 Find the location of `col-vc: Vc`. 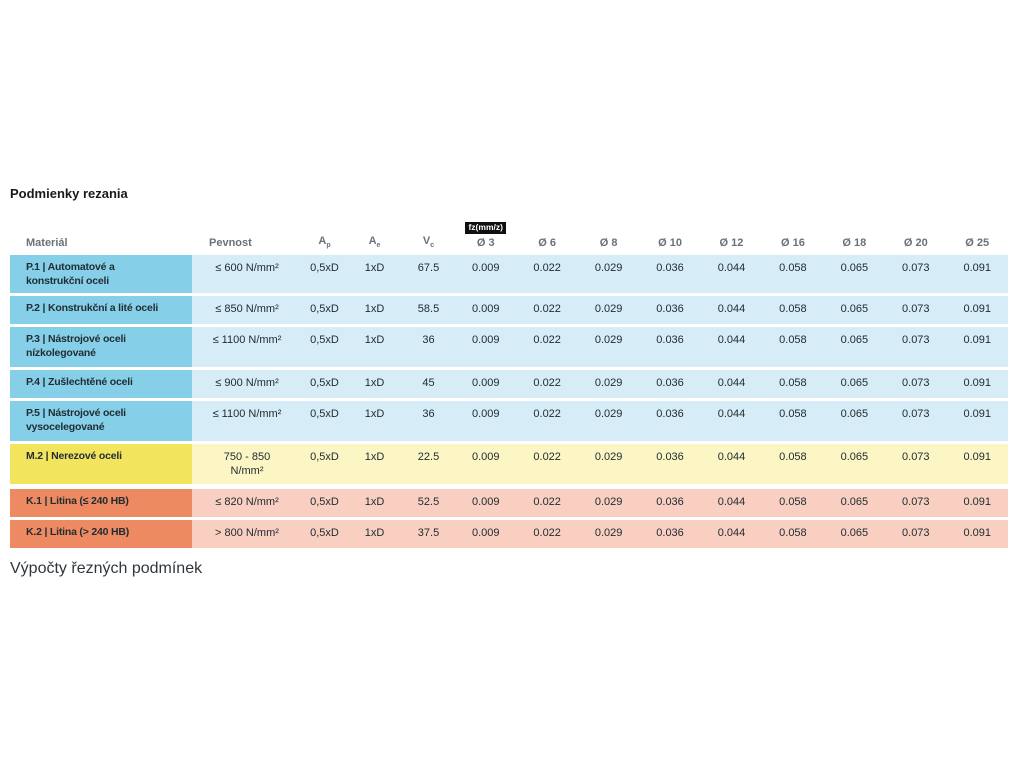

col-vc: Vc is located at coordinates (428, 241).